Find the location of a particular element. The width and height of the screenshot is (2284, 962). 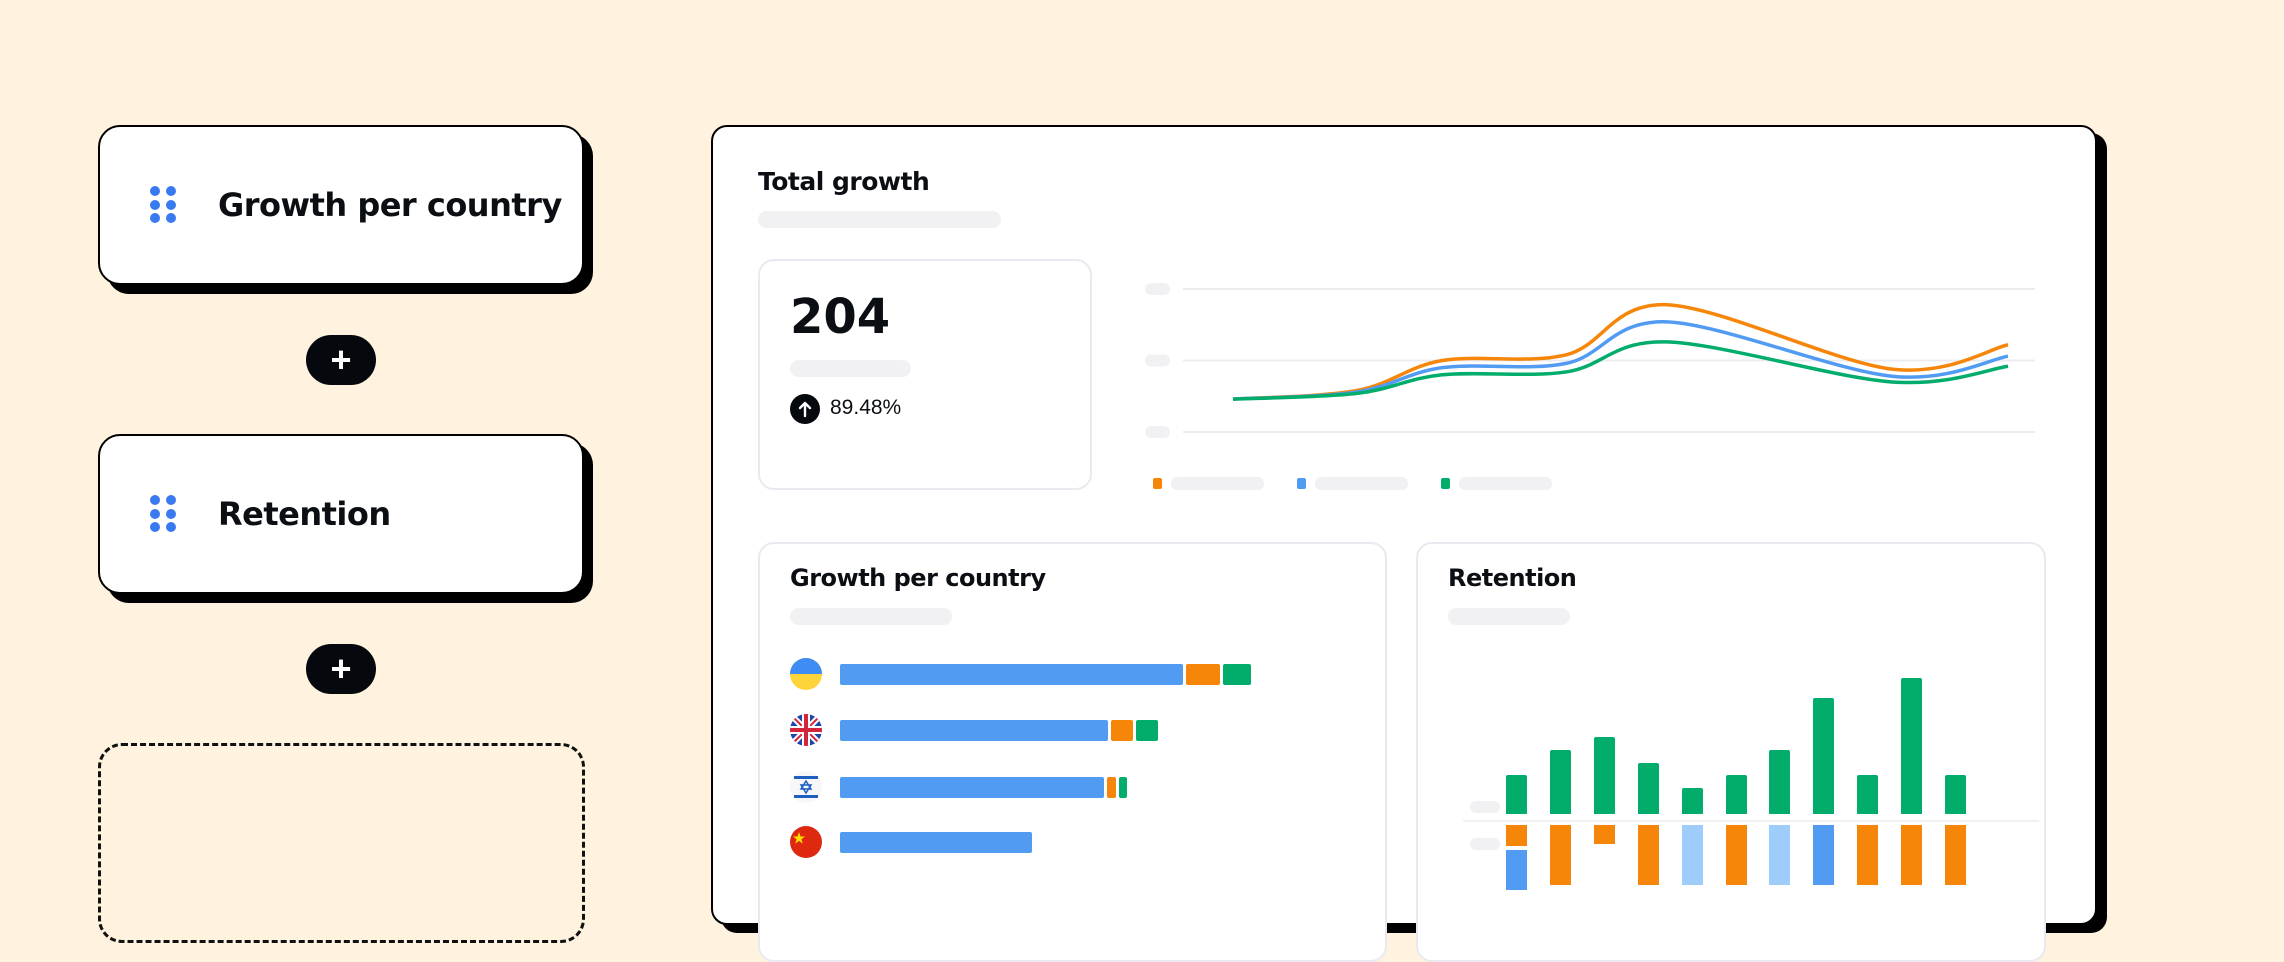

stat-card: 204 89.48% is located at coordinates (925, 374).